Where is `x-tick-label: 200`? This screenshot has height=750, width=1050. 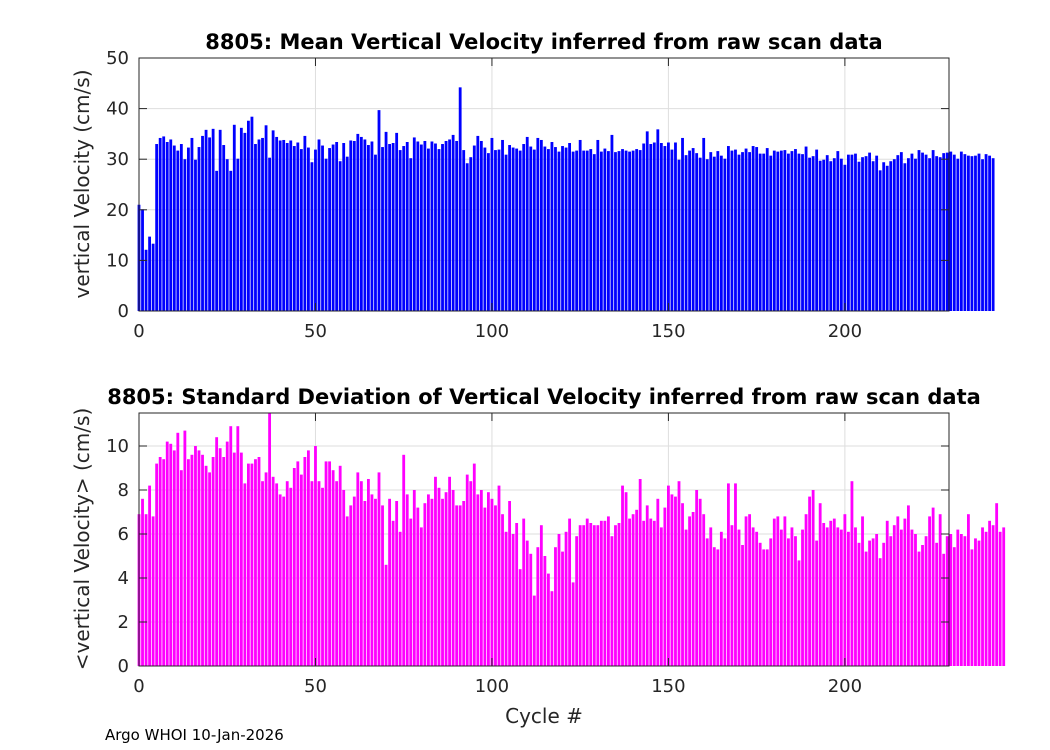 x-tick-label: 200 is located at coordinates (845, 331).